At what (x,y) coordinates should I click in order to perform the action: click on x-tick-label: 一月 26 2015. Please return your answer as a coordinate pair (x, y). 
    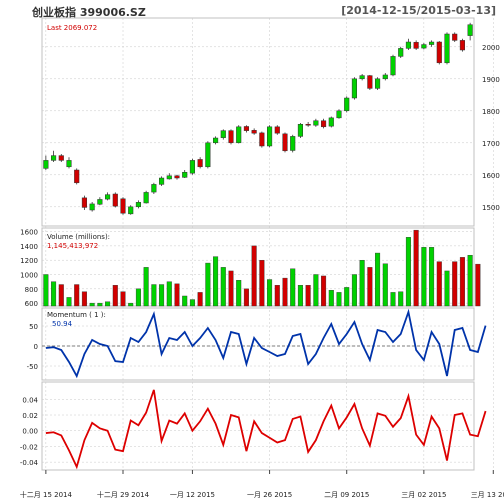
    Looking at the image, I should click on (269, 495).